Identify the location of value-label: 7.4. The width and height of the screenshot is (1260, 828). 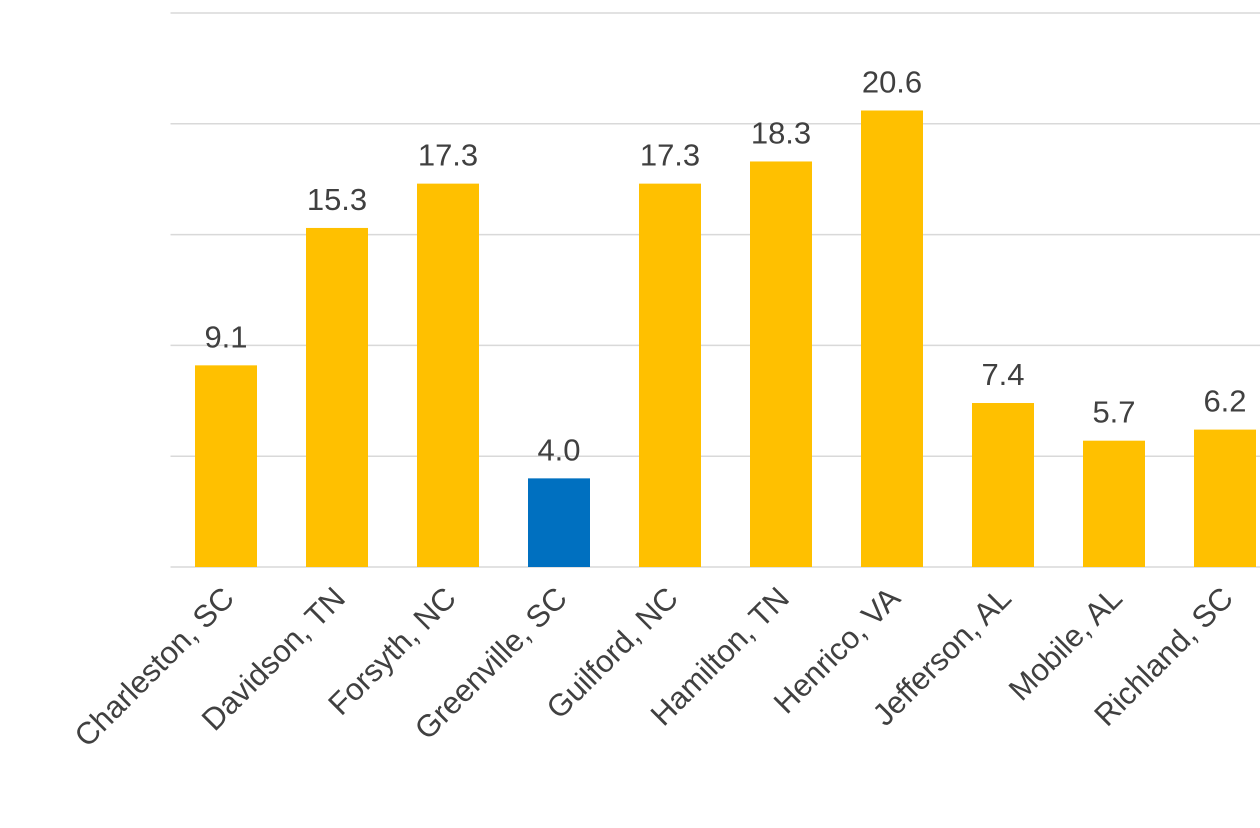
(1002, 374).